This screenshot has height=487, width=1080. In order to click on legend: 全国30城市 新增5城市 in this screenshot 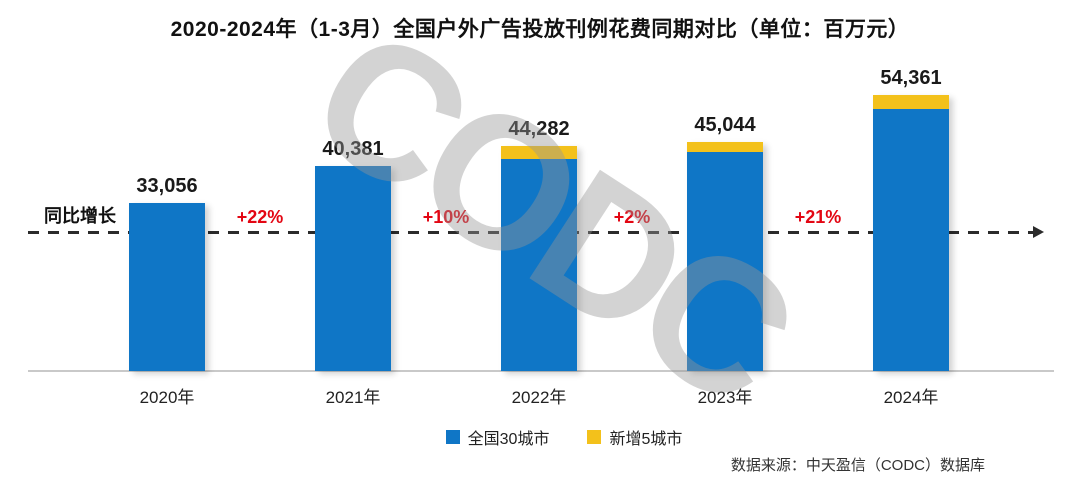, I will do `click(540, 437)`.